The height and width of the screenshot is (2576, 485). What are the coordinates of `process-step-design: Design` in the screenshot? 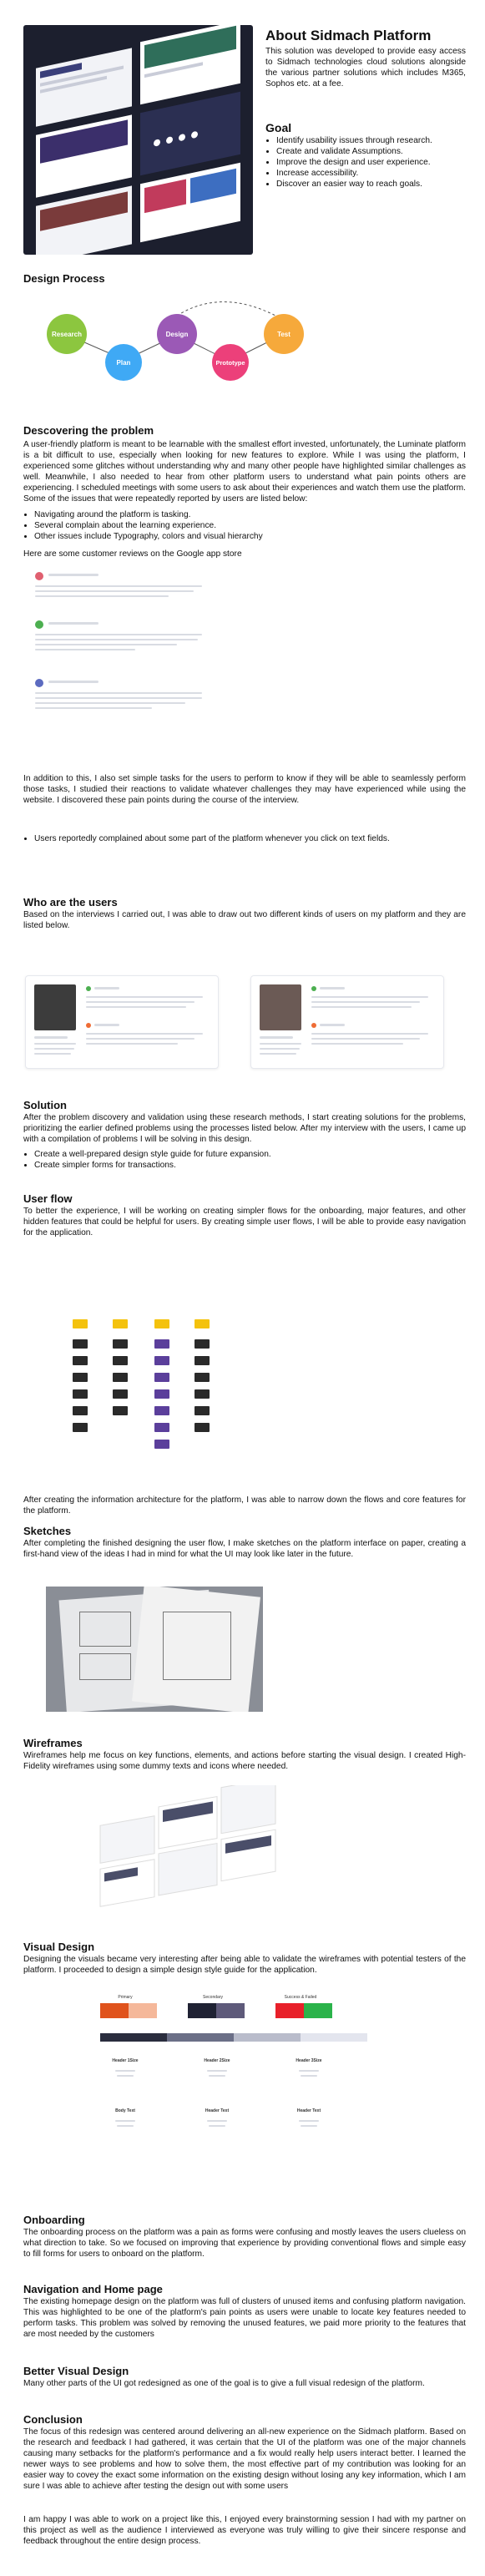 It's located at (177, 334).